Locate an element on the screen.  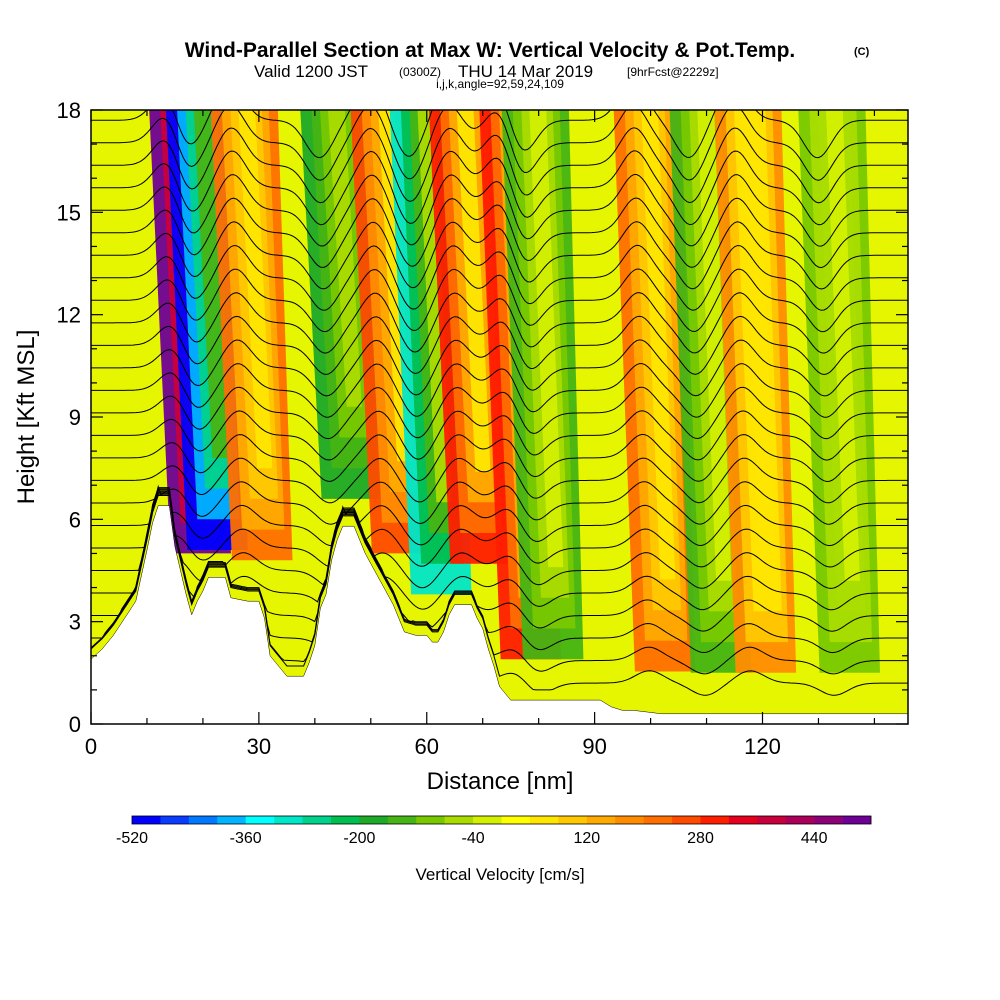
x-tick-label: 30 is located at coordinates (259, 746).